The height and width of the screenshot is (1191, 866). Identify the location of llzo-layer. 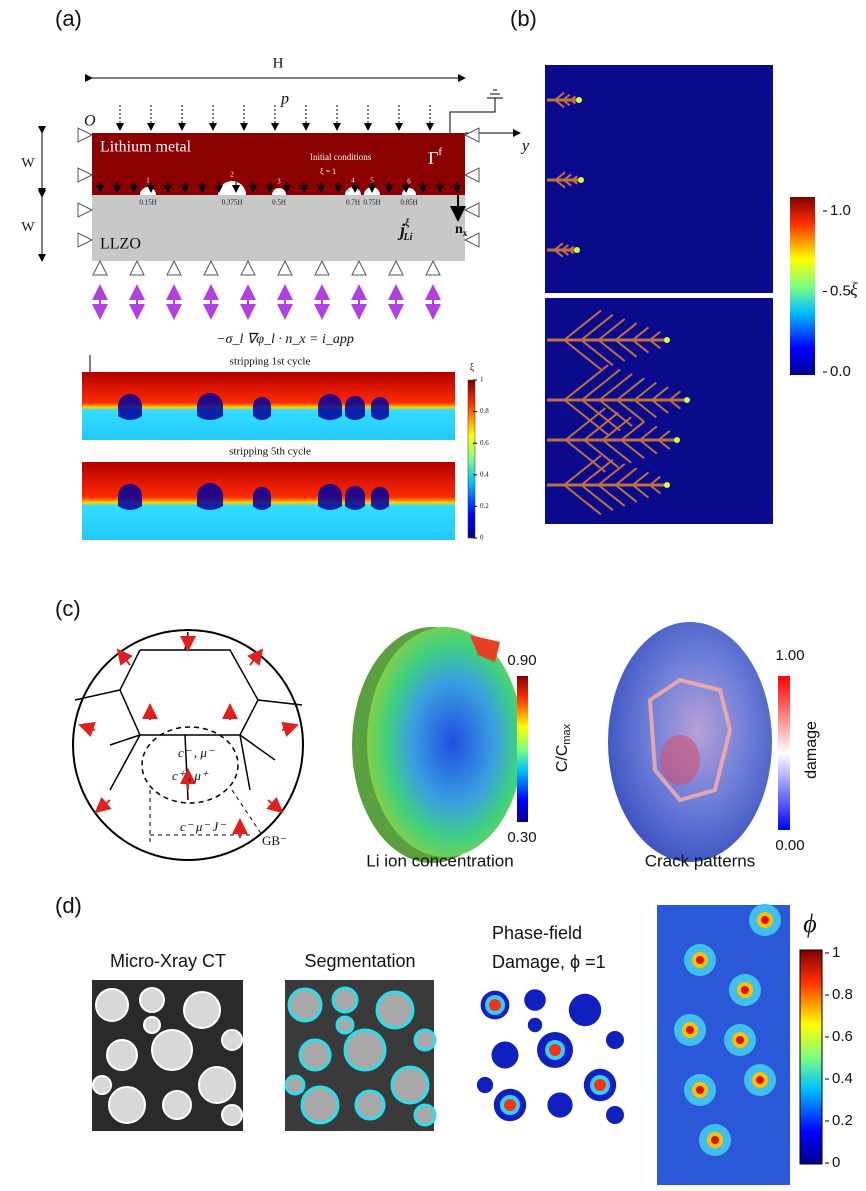
(278, 228).